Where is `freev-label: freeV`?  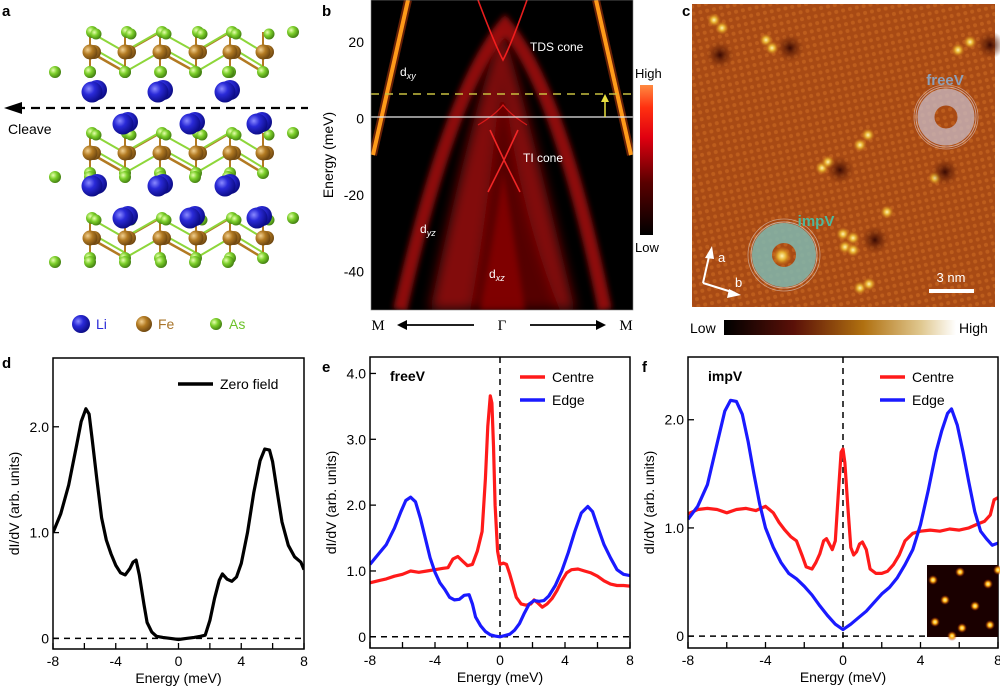 freev-label: freeV is located at coordinates (945, 80).